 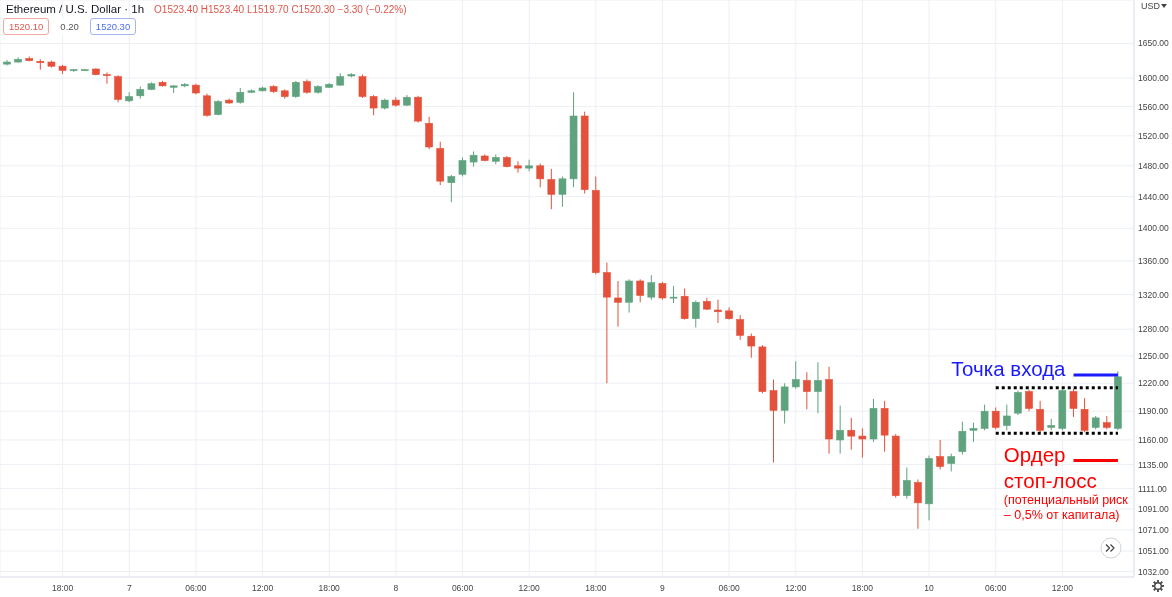 What do you see at coordinates (1153, 488) in the screenshot?
I see `y-tick-label: 1111.00` at bounding box center [1153, 488].